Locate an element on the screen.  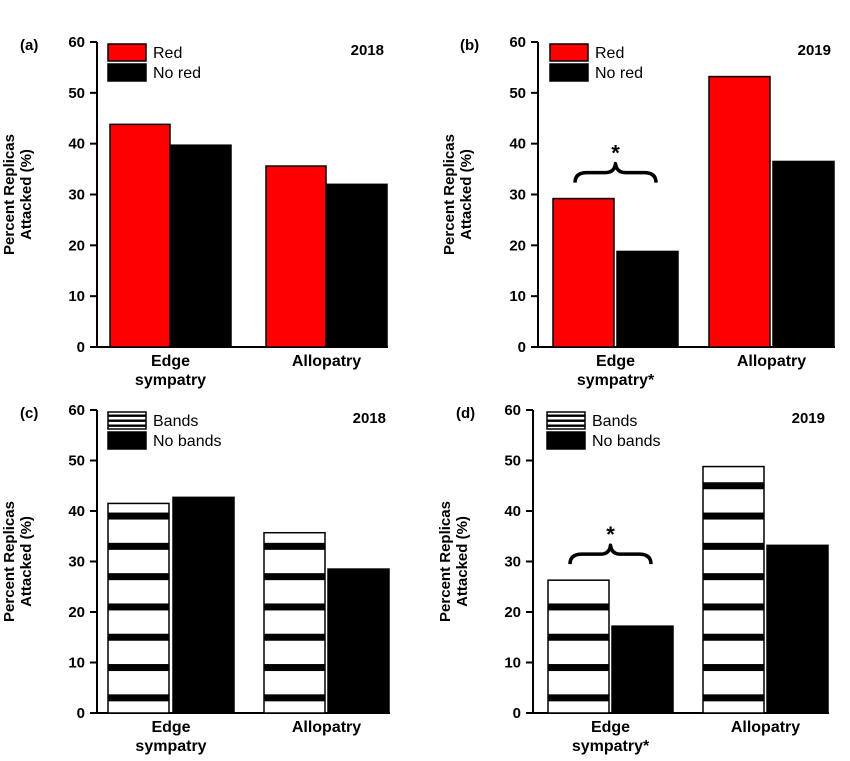
legend-item: No red is located at coordinates (596, 72).